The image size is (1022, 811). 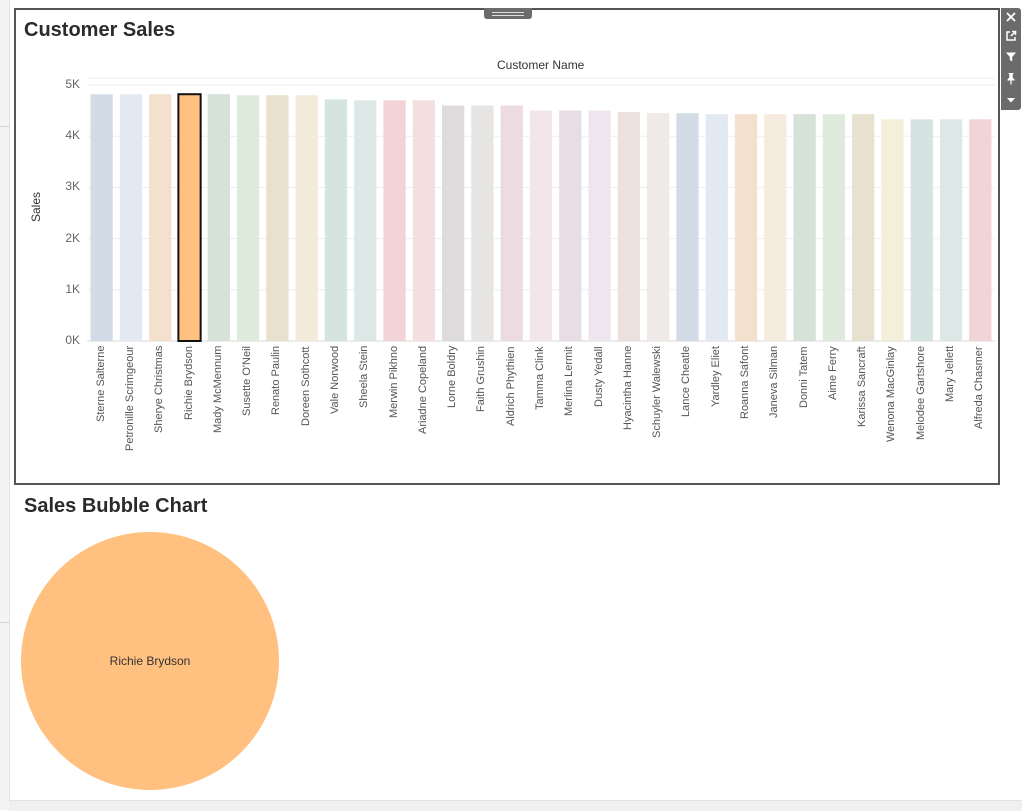 I want to click on x-tick-label: Dusty Yedall, so click(x=598, y=376).